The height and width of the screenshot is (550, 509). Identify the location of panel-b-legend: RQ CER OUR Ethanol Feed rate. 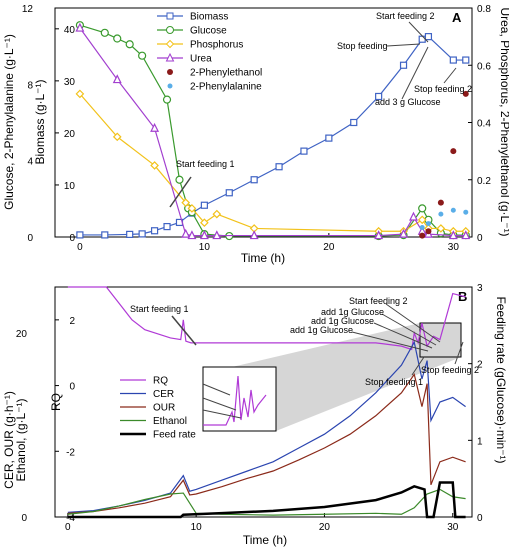
(158, 408).